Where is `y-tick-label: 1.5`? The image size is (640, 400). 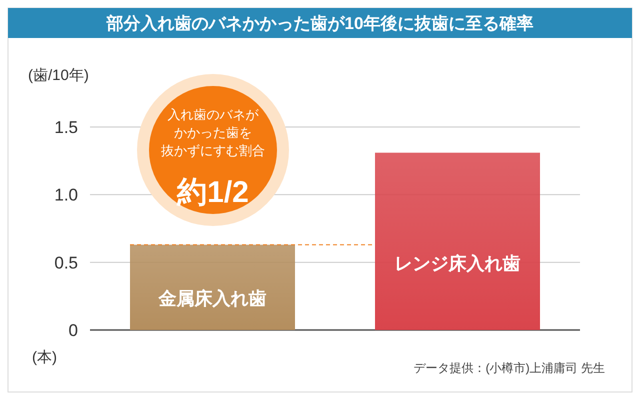 y-tick-label: 1.5 is located at coordinates (66, 127).